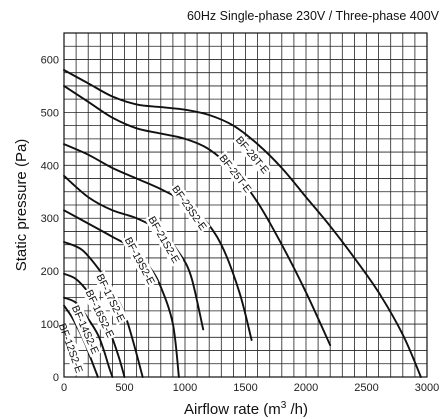 This screenshot has height=419, width=443. I want to click on curve-bf-14s2-e, so click(88, 337).